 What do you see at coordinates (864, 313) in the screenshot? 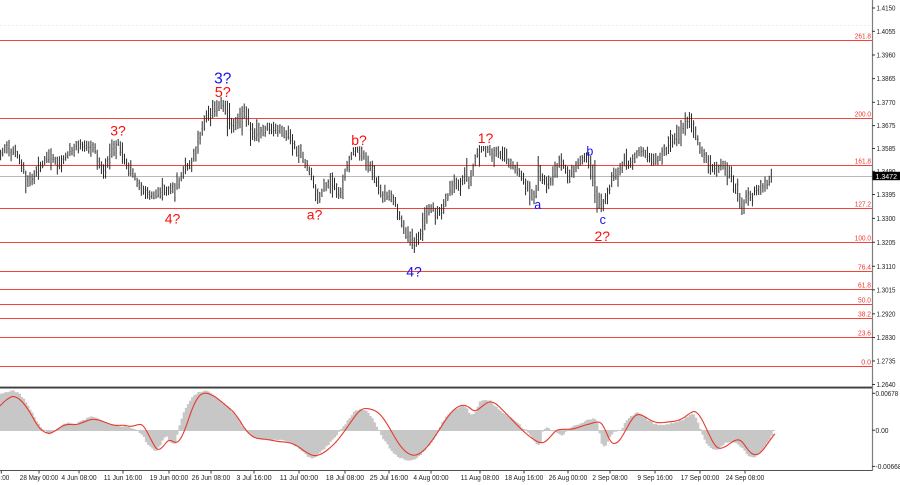
I see `svg-text: 38.2` at bounding box center [864, 313].